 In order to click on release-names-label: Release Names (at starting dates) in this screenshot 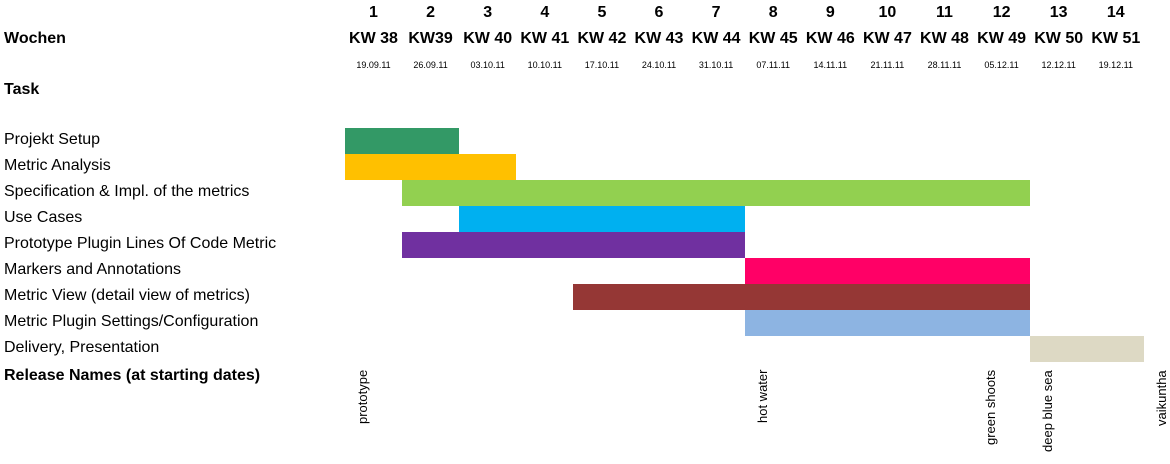, I will do `click(132, 375)`.